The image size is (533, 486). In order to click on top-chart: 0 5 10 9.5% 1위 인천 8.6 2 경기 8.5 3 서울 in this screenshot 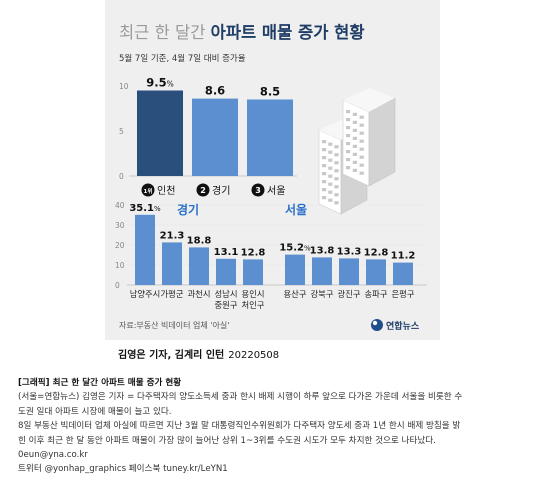, I will do `click(208, 136)`.